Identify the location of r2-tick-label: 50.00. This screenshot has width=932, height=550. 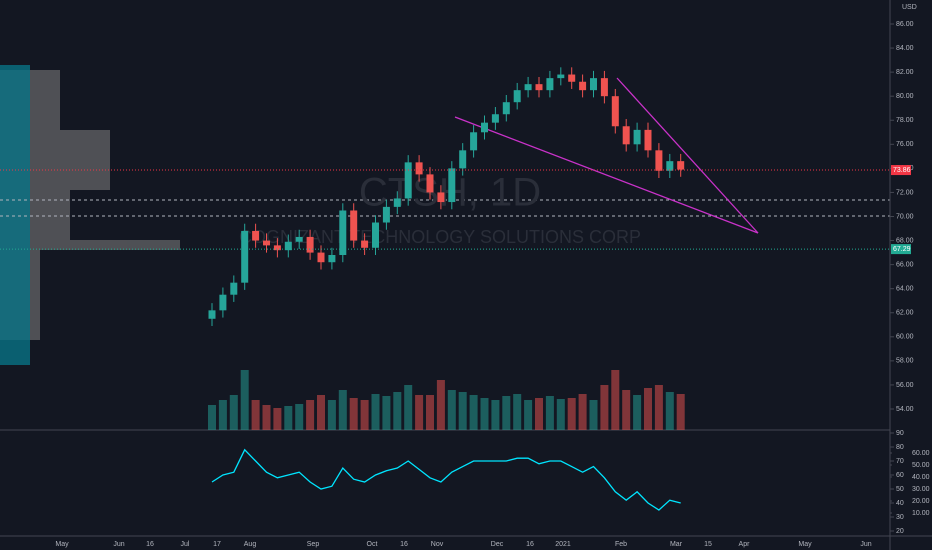
(921, 465).